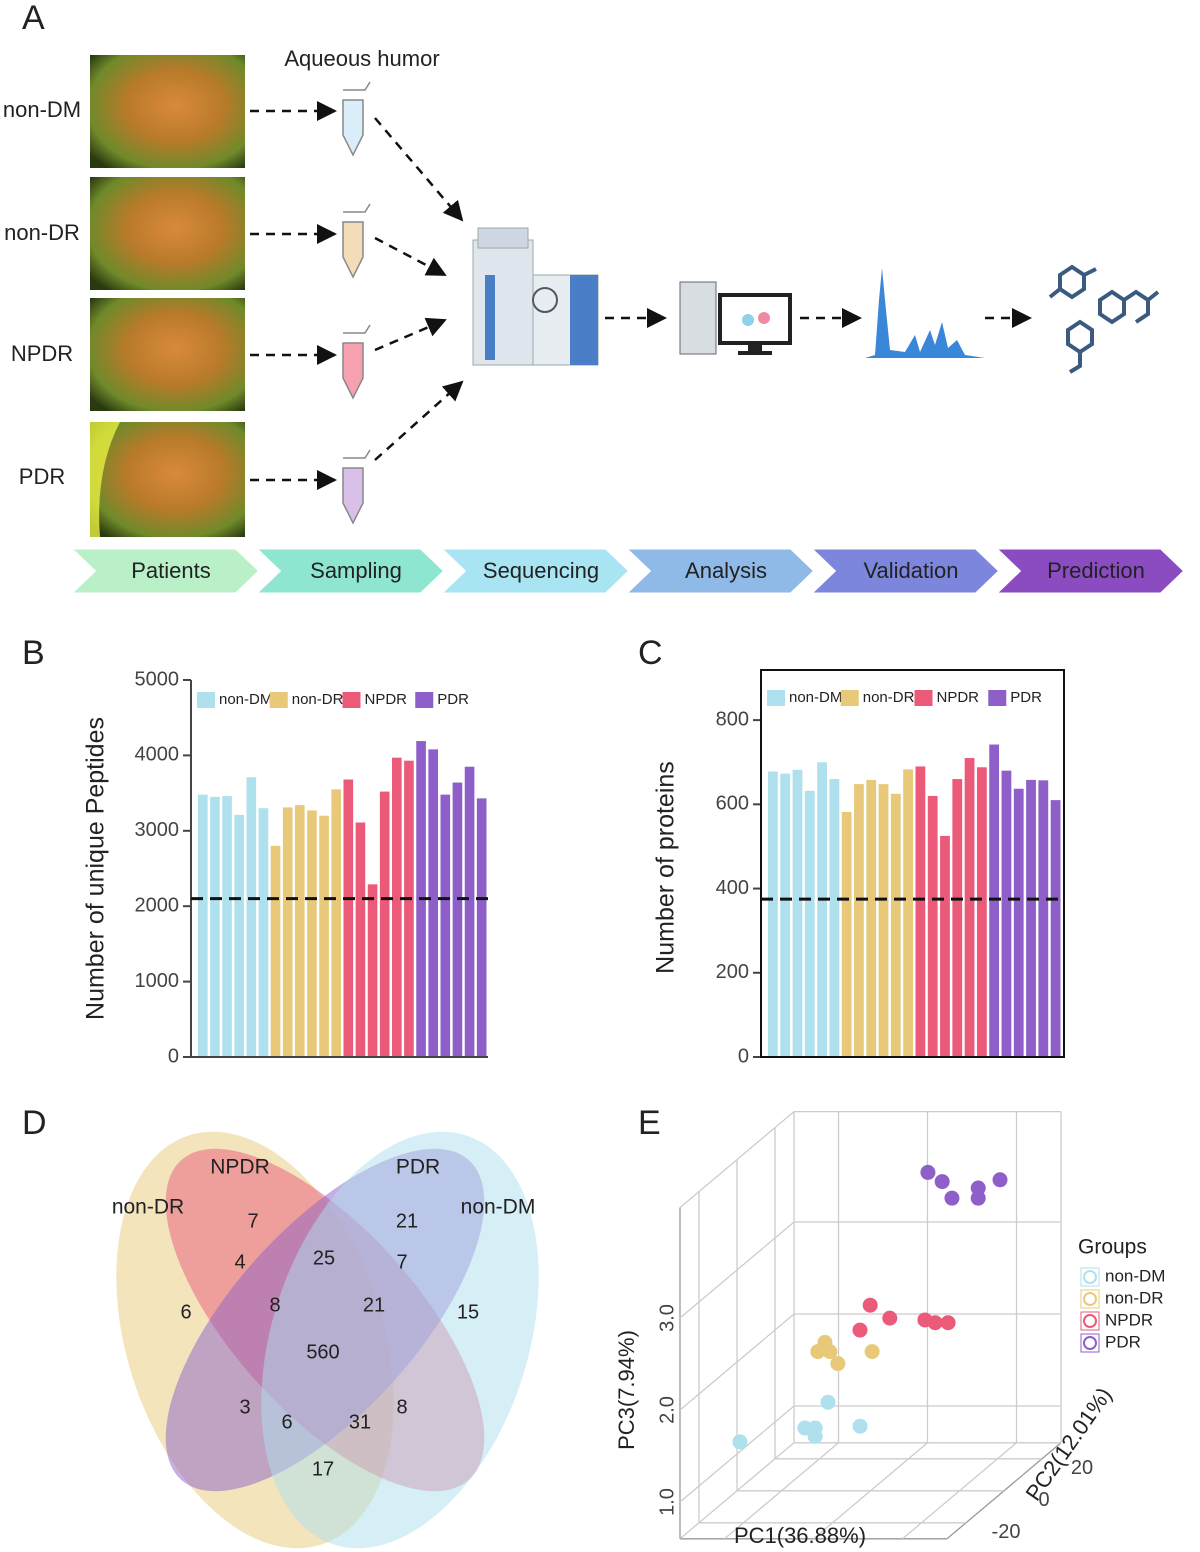 Image resolution: width=1200 pixels, height=1552 pixels. I want to click on y-tick-label: 600, so click(732, 804).